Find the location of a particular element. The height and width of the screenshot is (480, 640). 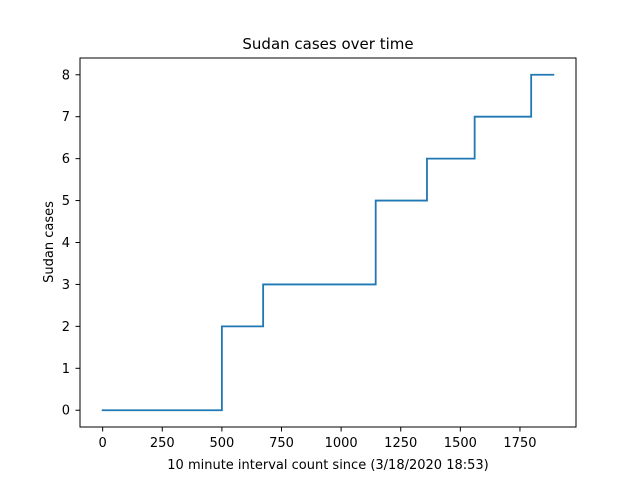

x-tick-label: 1250 is located at coordinates (400, 443).